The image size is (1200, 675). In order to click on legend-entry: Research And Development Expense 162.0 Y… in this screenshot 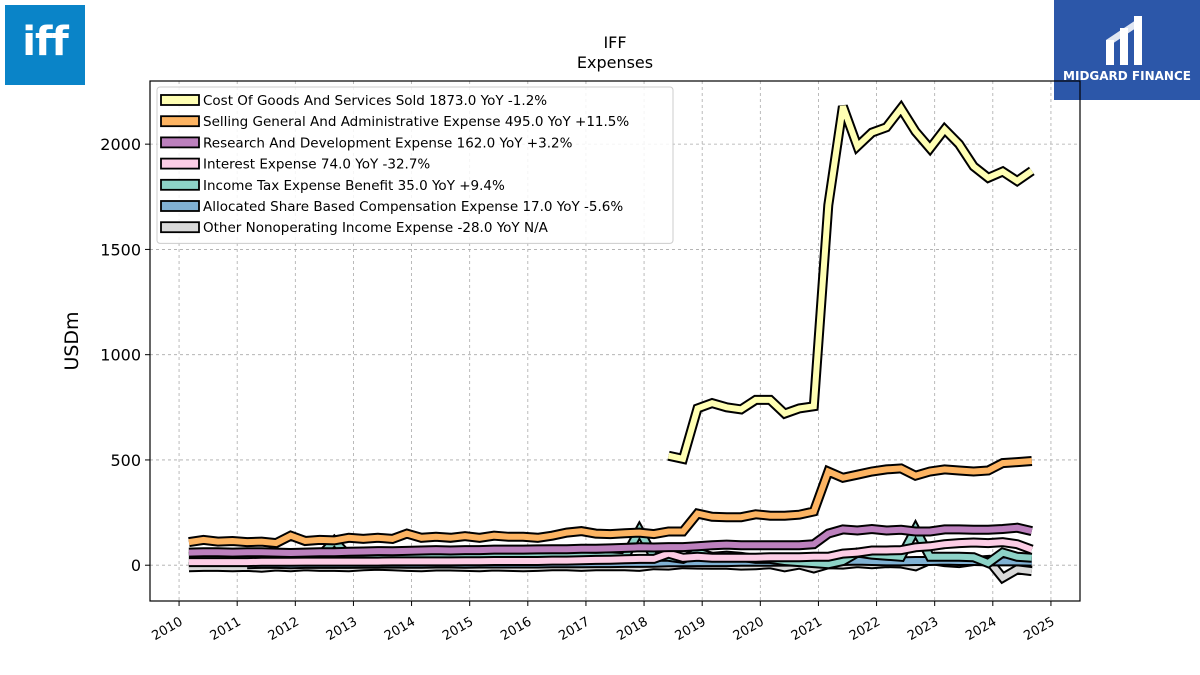, I will do `click(388, 143)`.